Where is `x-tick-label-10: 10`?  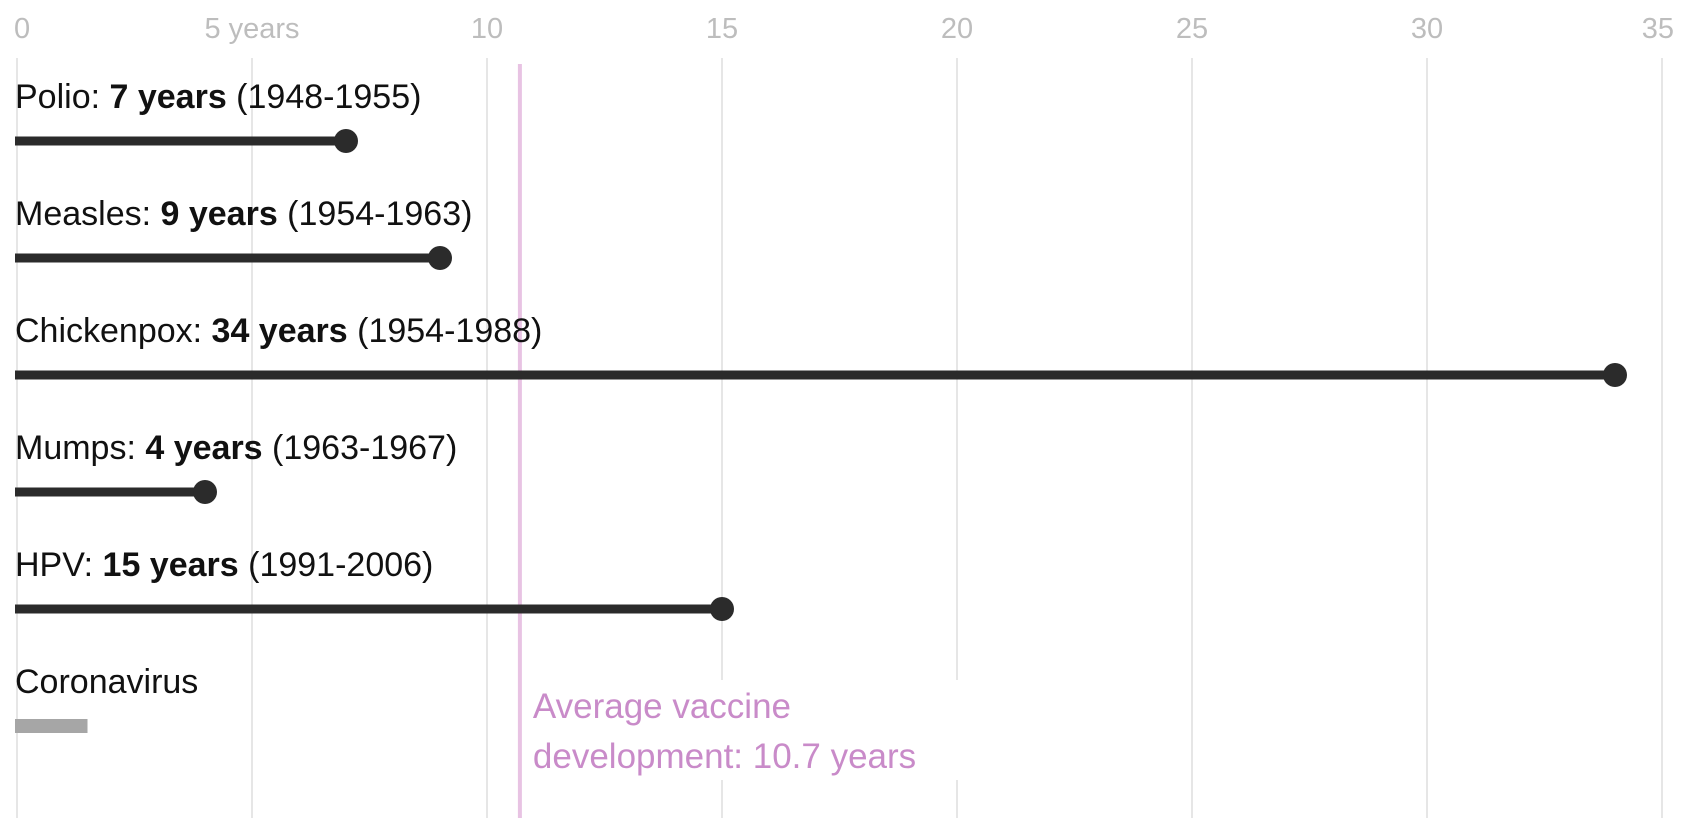 x-tick-label-10: 10 is located at coordinates (487, 29).